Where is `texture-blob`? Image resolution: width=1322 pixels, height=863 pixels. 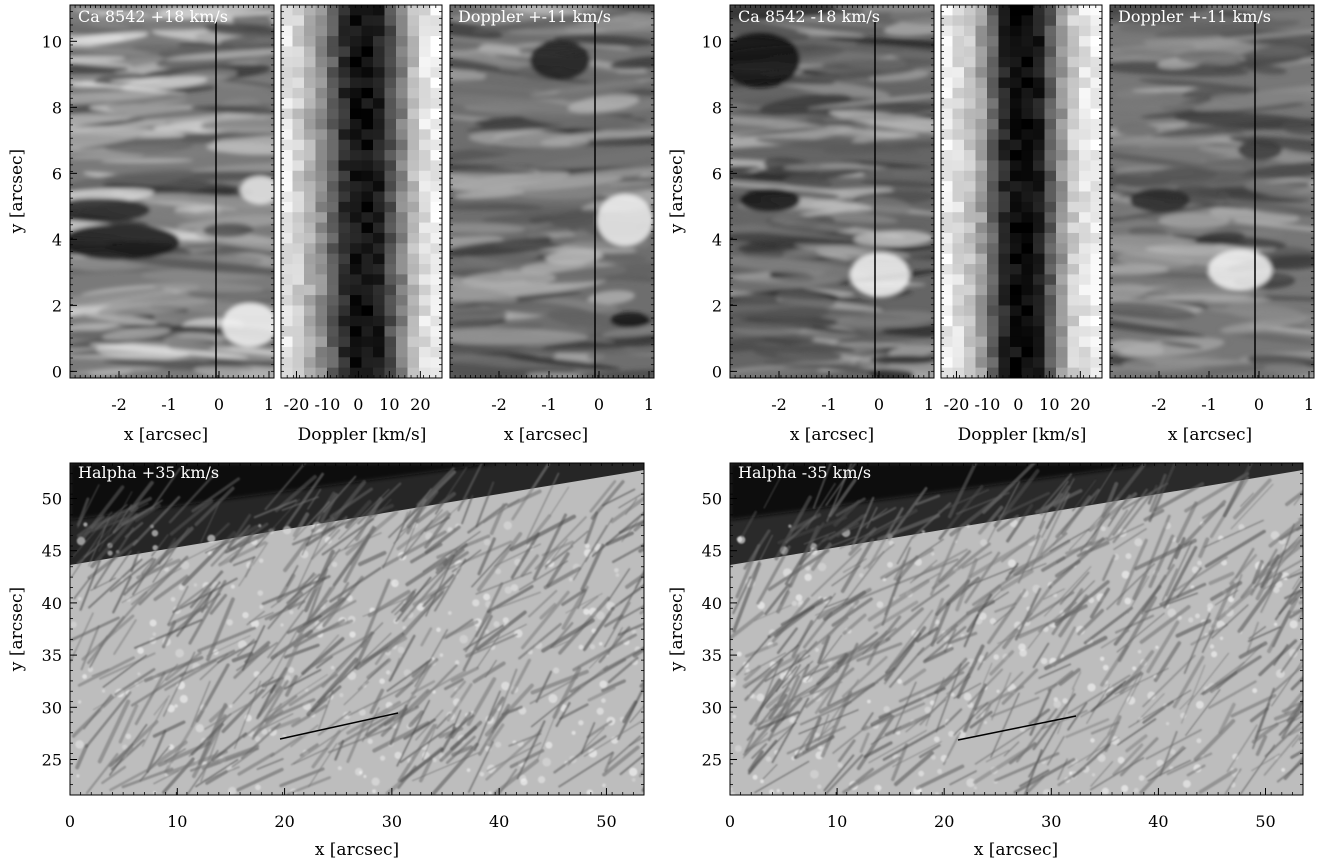
texture-blob is located at coordinates (560, 60).